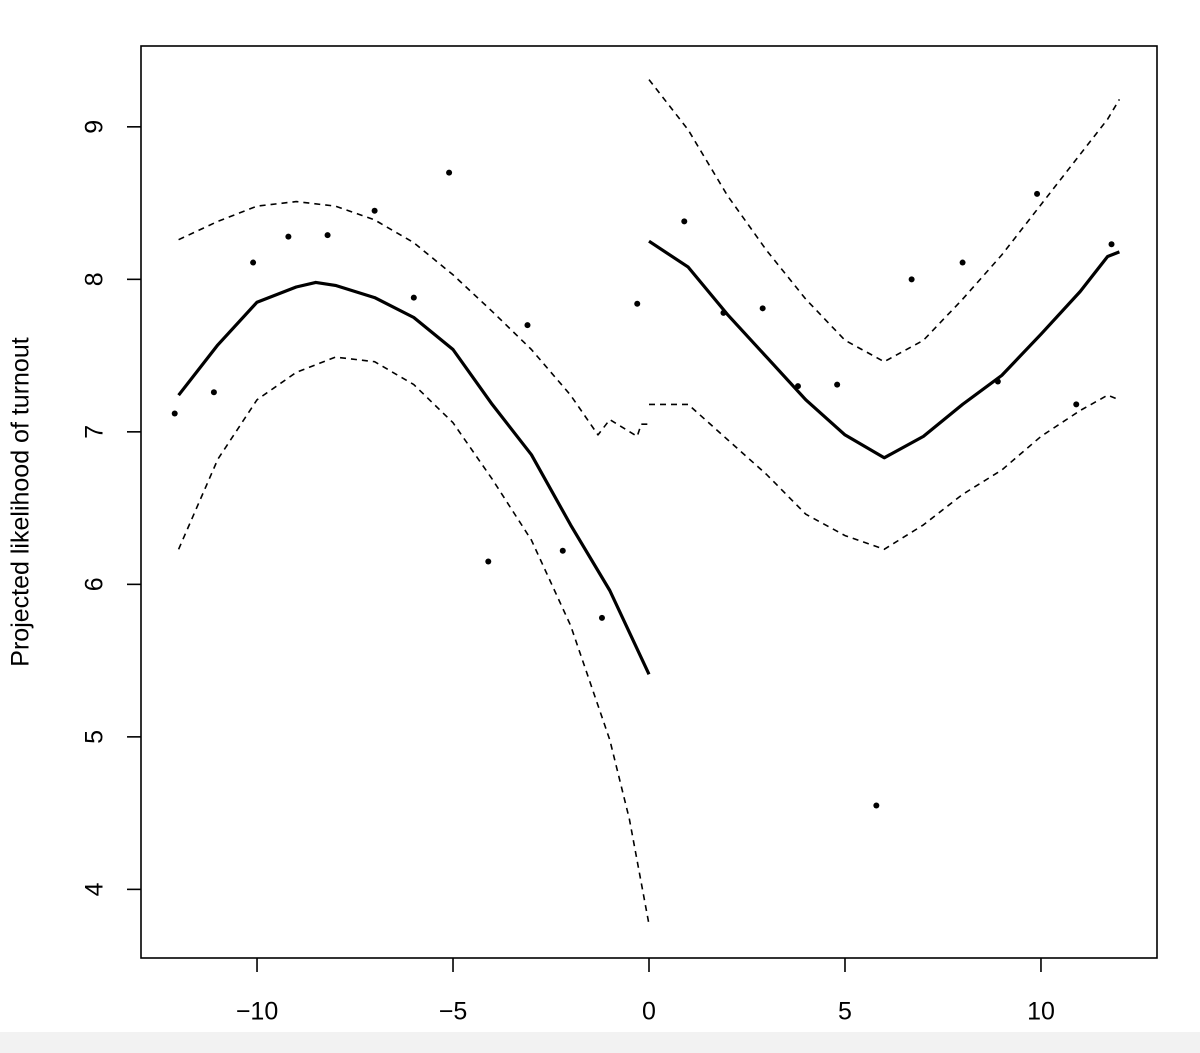 The height and width of the screenshot is (1053, 1200). What do you see at coordinates (845, 1012) in the screenshot?
I see `x-tick-label: 5` at bounding box center [845, 1012].